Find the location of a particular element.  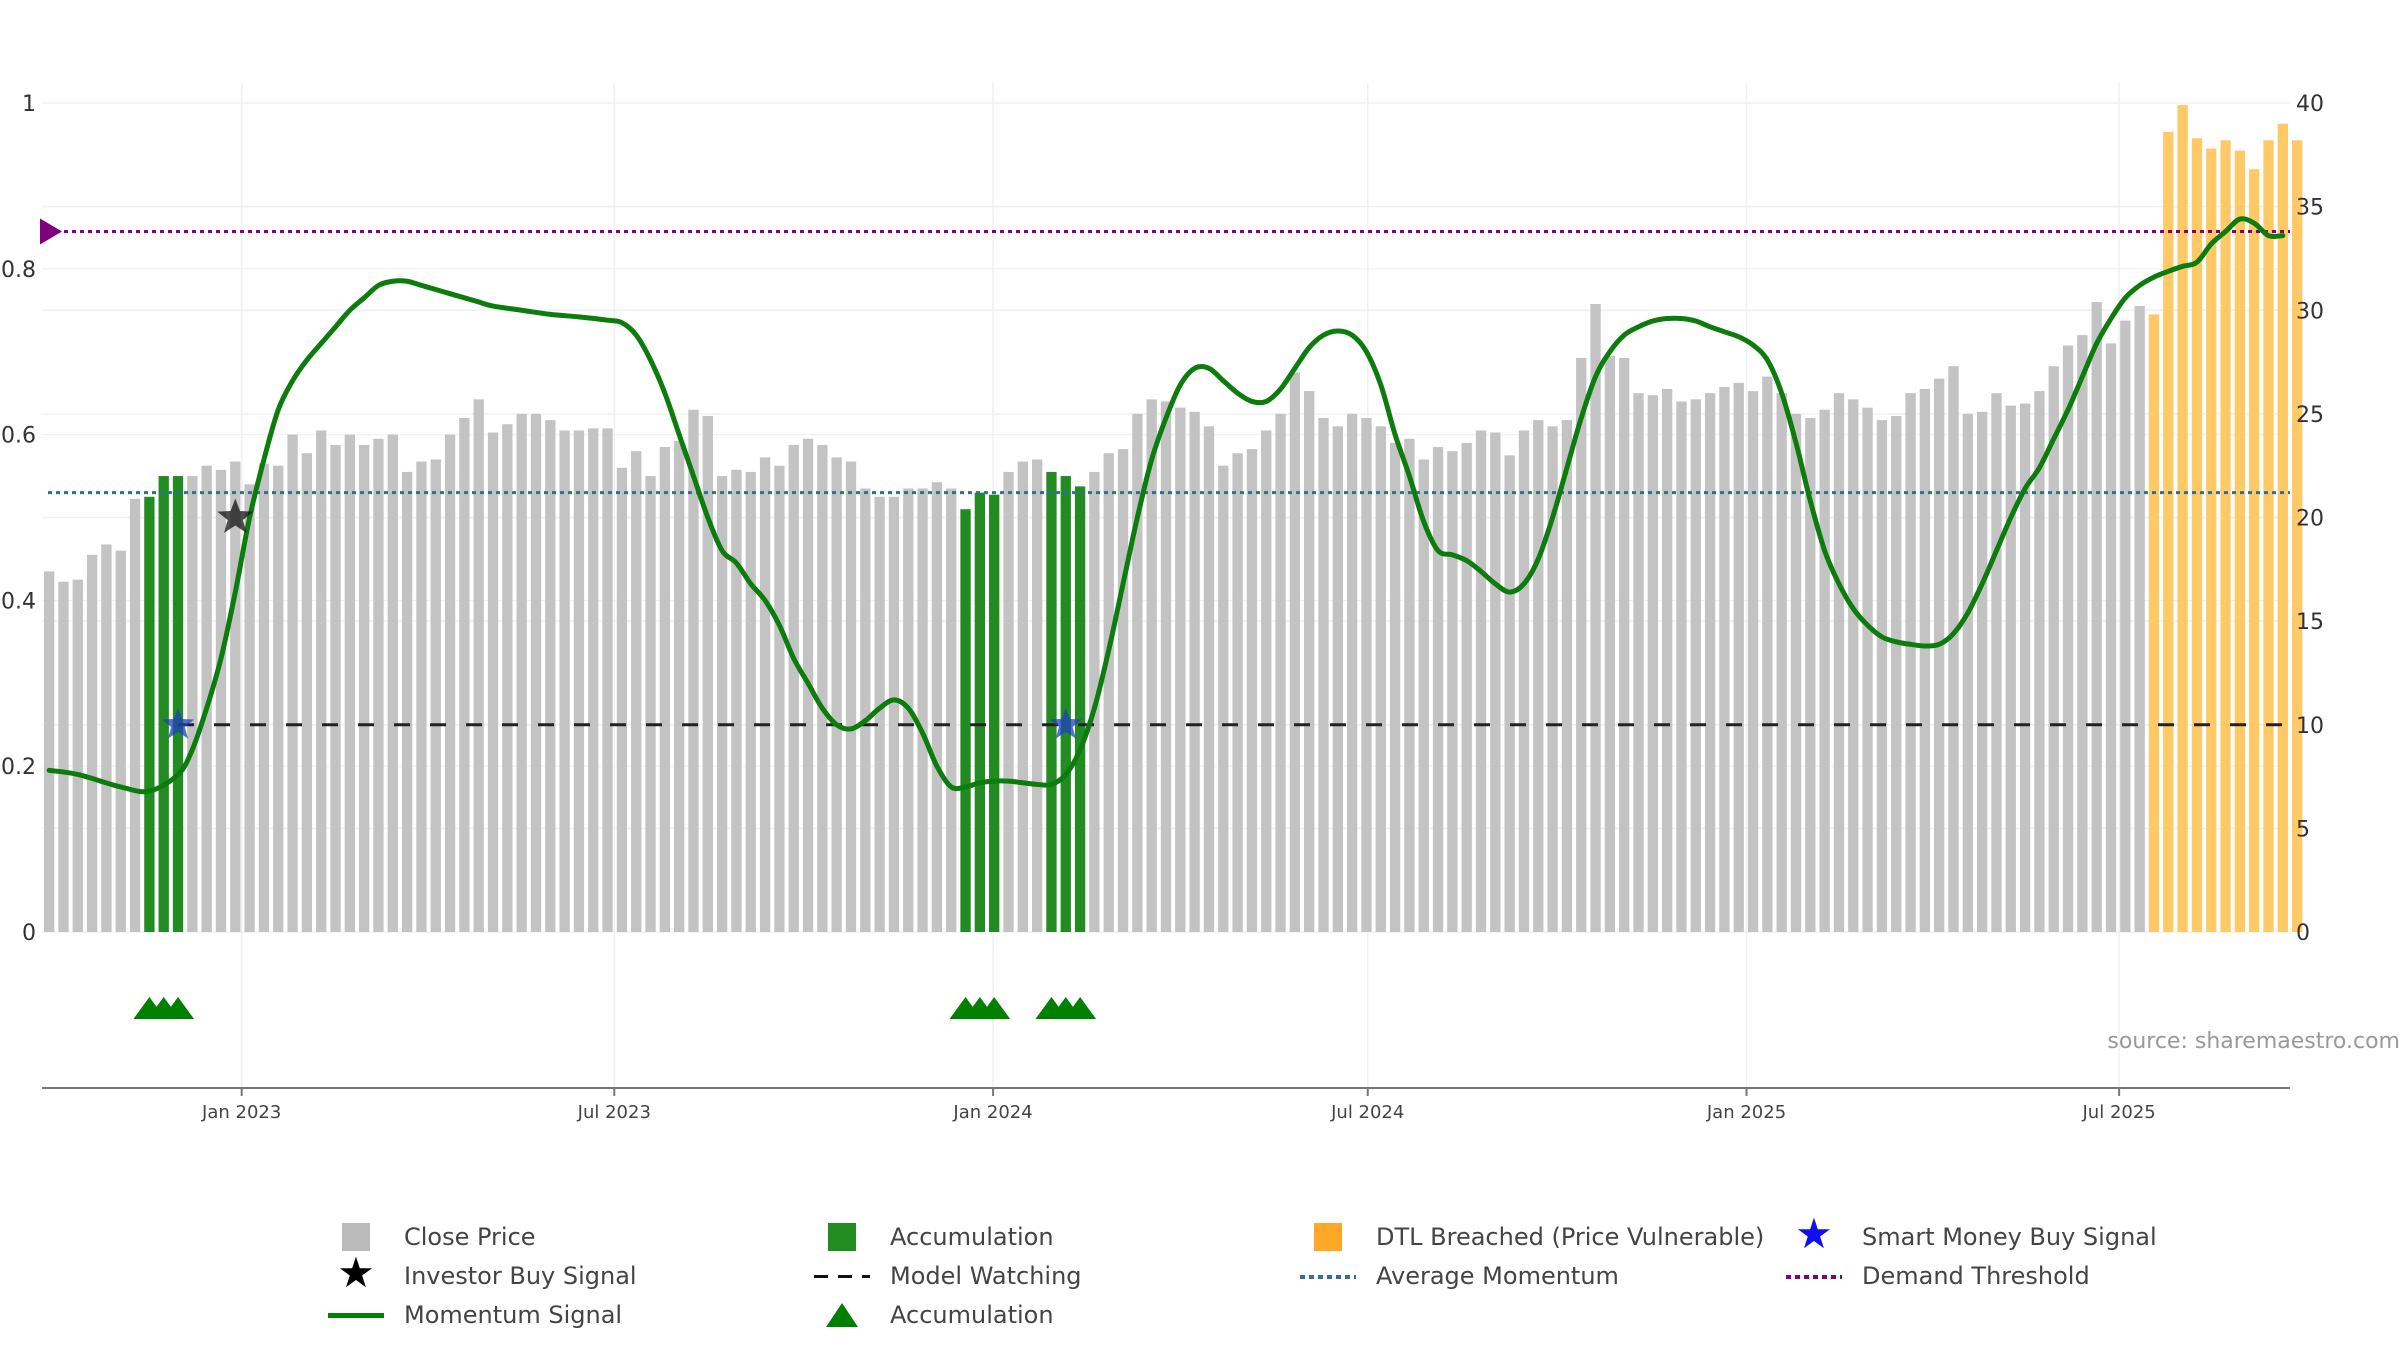

right-tick-label: 25 is located at coordinates (2310, 415).